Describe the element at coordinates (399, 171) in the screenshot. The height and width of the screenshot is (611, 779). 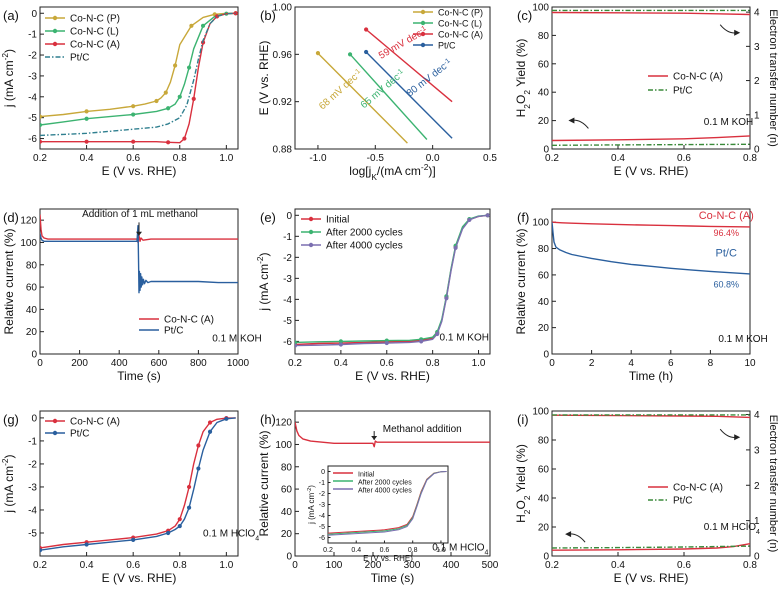
I see `text-part: /(mA cm` at that location.